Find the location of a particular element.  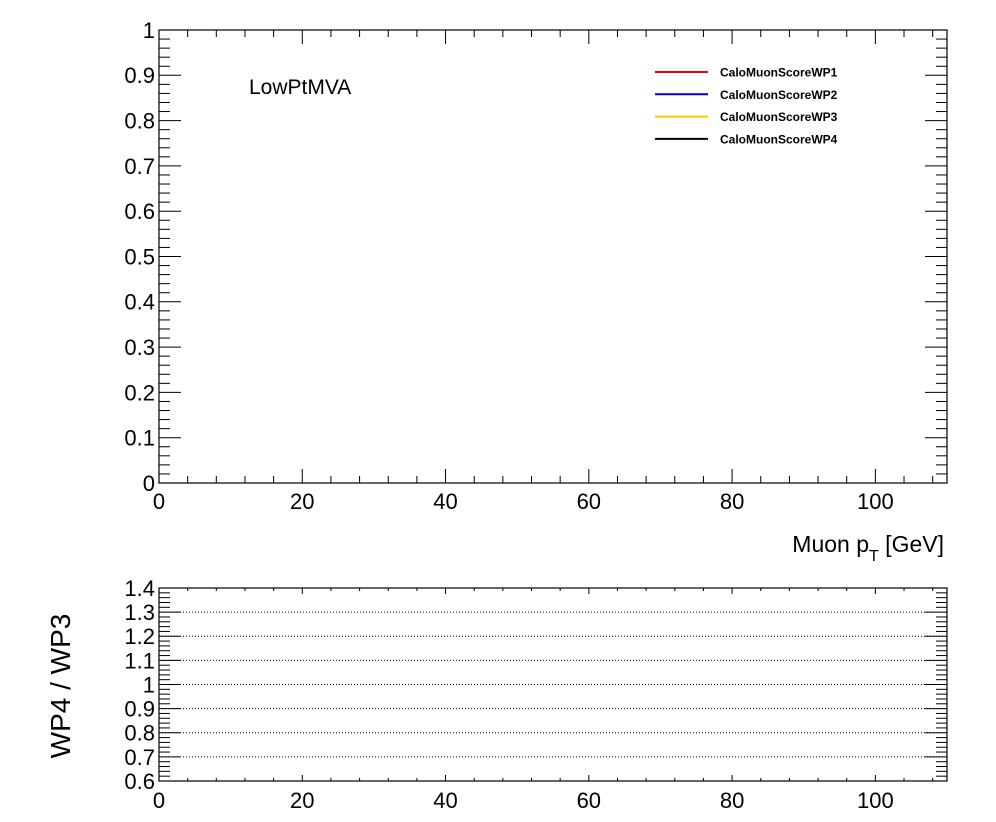

y-tick-label: 0.1 is located at coordinates (139, 438).